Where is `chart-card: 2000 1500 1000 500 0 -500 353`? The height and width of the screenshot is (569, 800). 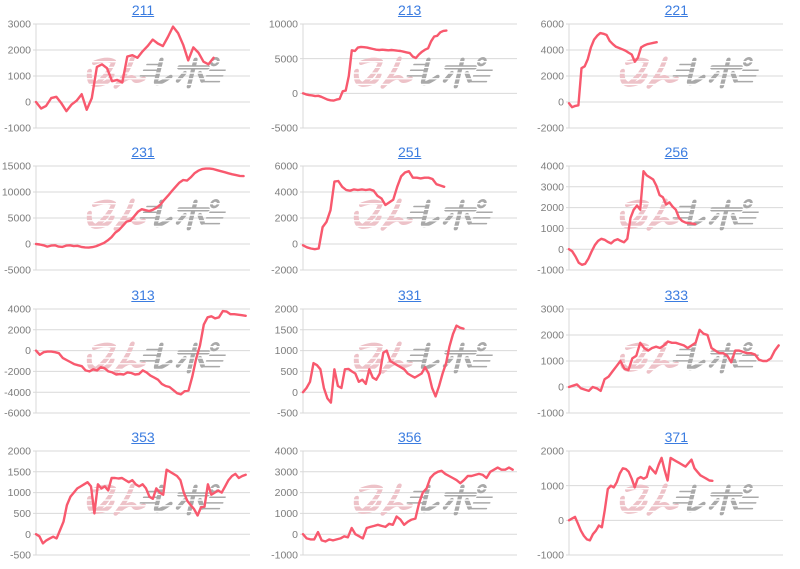
chart-card: 2000 1500 1000 500 0 -500 353 is located at coordinates (133, 498).